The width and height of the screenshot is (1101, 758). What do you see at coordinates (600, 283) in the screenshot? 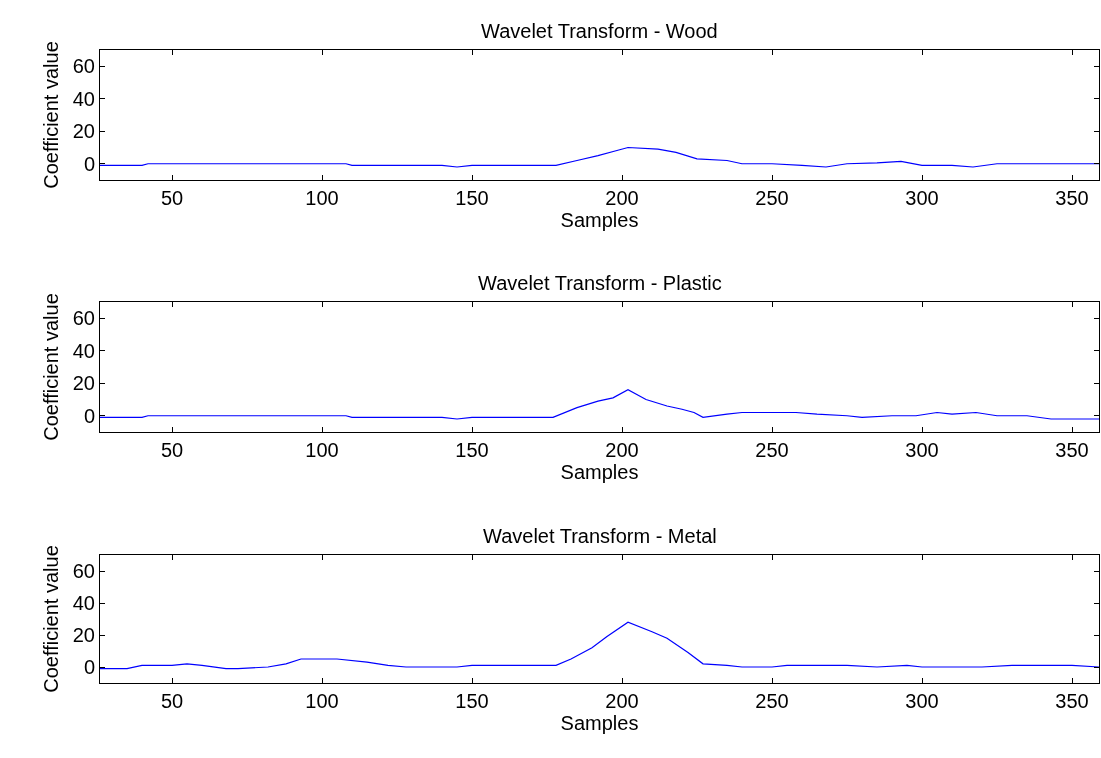
I see `chart-title: Wavelet Transform - Plastic` at bounding box center [600, 283].